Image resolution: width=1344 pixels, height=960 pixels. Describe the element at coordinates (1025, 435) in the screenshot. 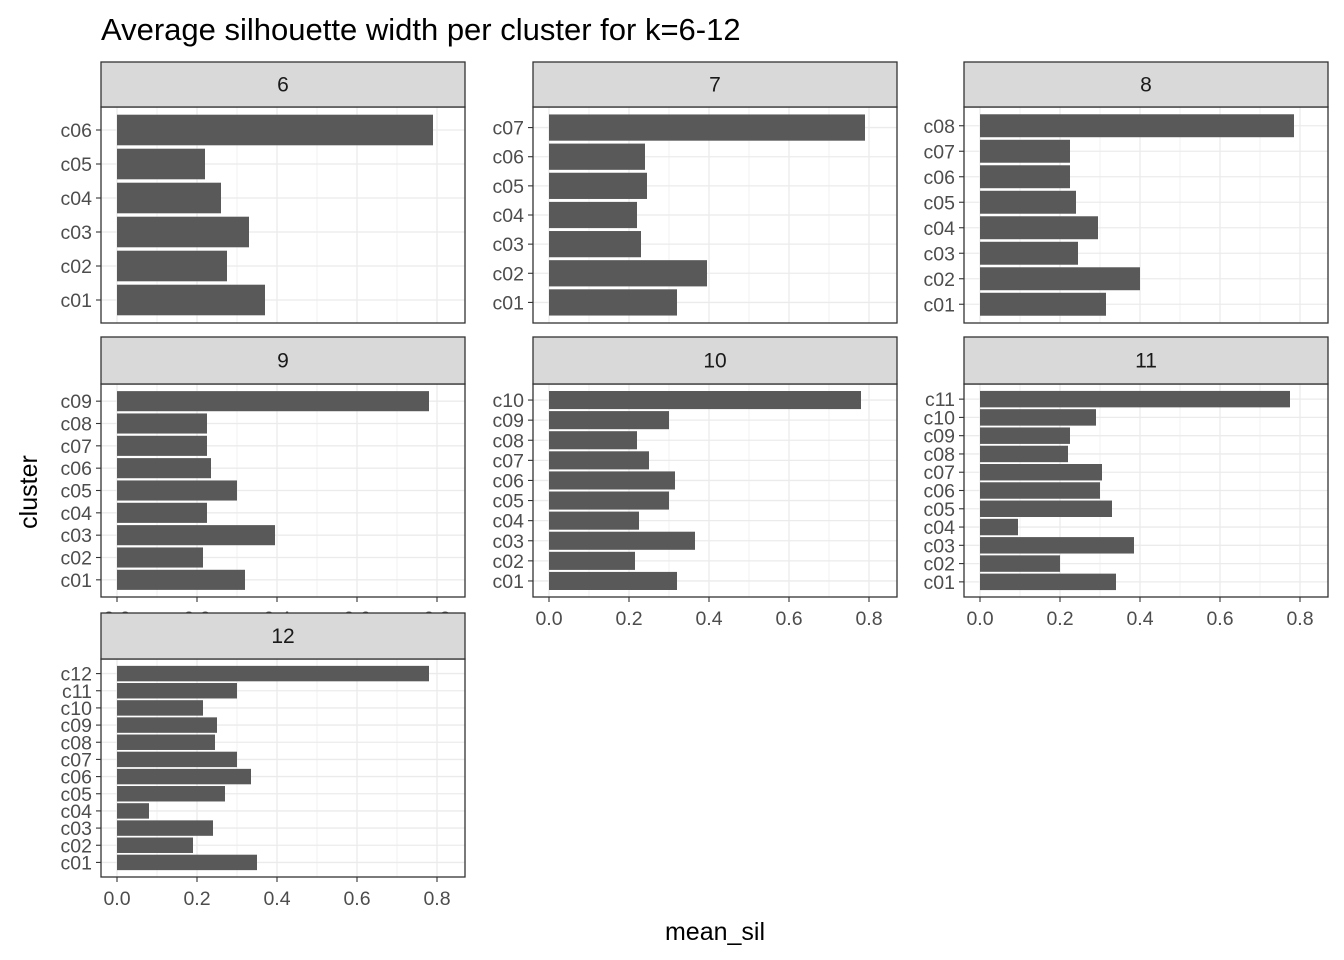

I see `bar-11-c09` at that location.